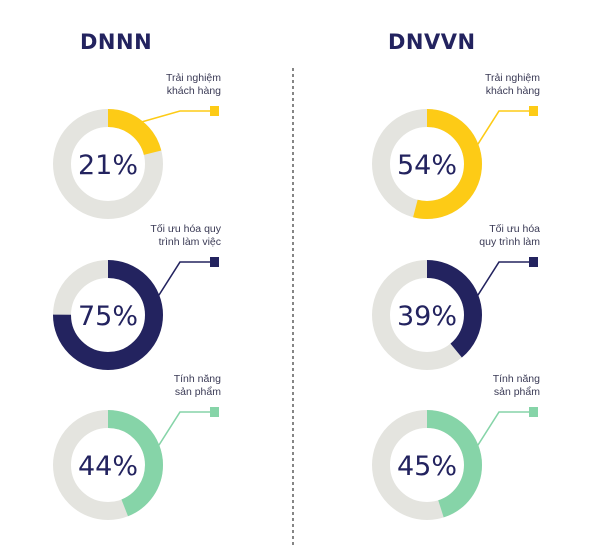  Describe the element at coordinates (193, 78) in the screenshot. I see `donut-label-dnnn-0-line0: Trải nghiệm` at that location.